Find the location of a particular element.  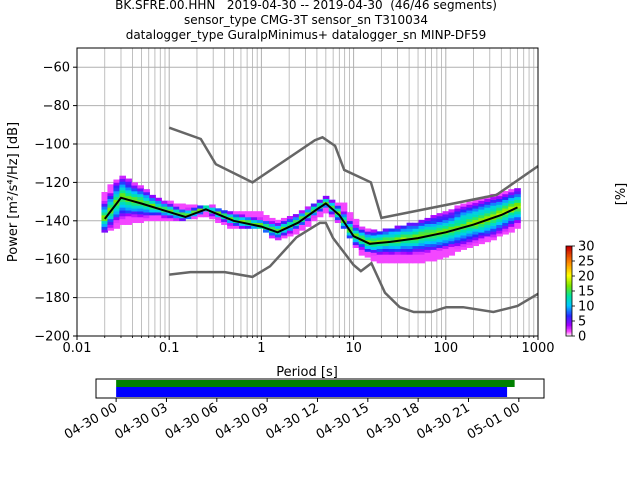

psd-heatmap is located at coordinates (311, 219).